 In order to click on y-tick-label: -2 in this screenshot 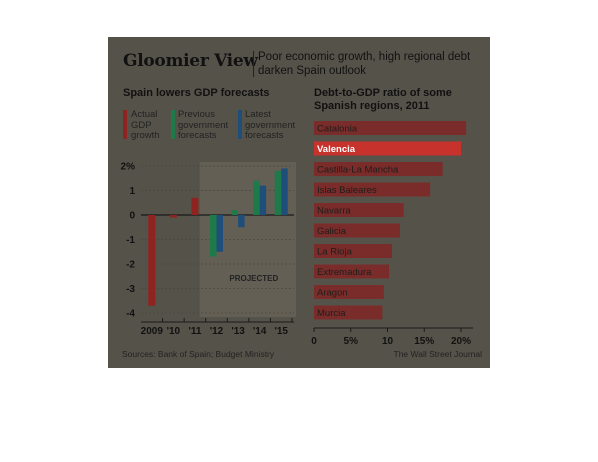, I will do `click(130, 265)`.